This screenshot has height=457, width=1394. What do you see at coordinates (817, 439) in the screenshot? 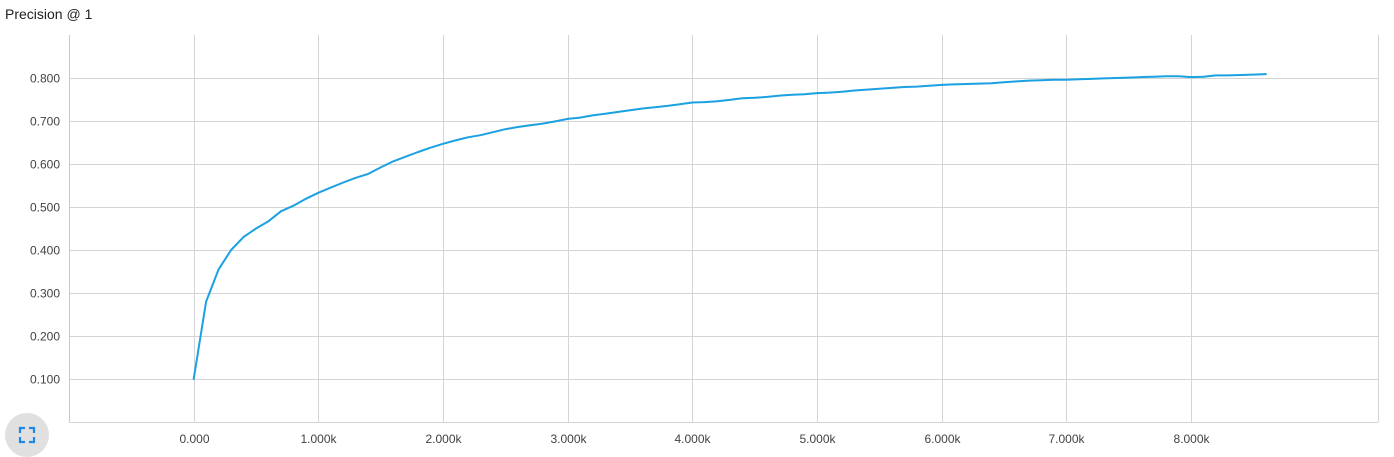
I see `x-tick-label: 5.000k` at bounding box center [817, 439].